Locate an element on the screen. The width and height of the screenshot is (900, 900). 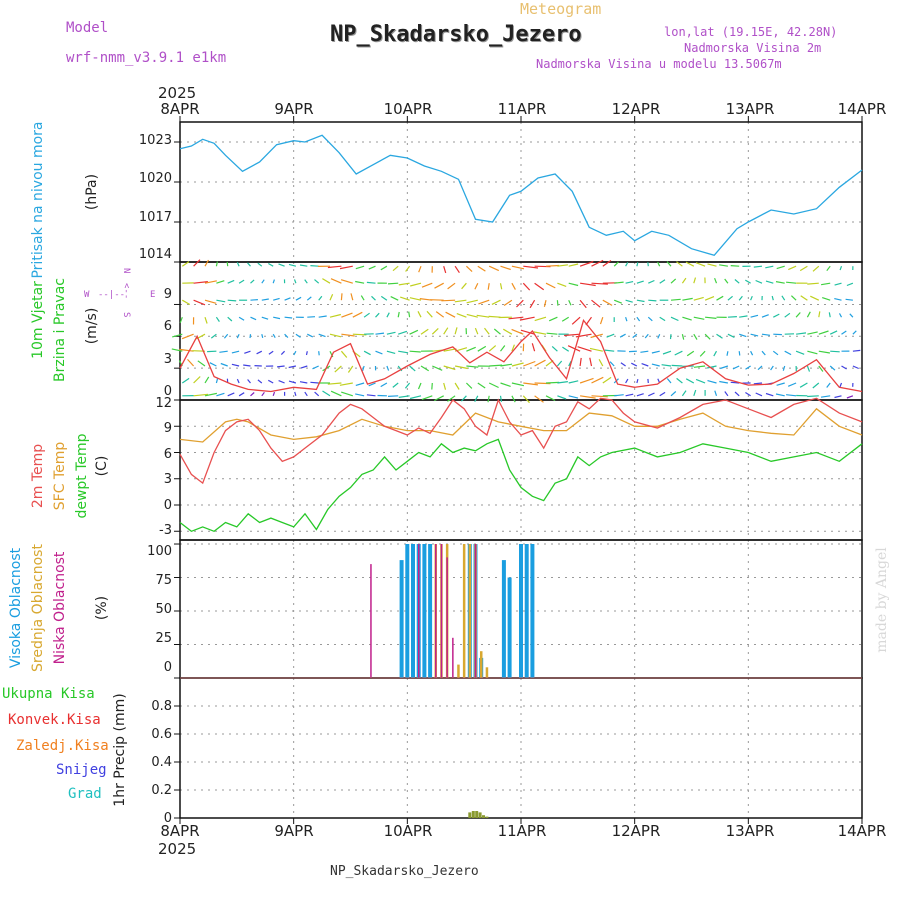
legend-snow: Snijeg is located at coordinates (81, 770).